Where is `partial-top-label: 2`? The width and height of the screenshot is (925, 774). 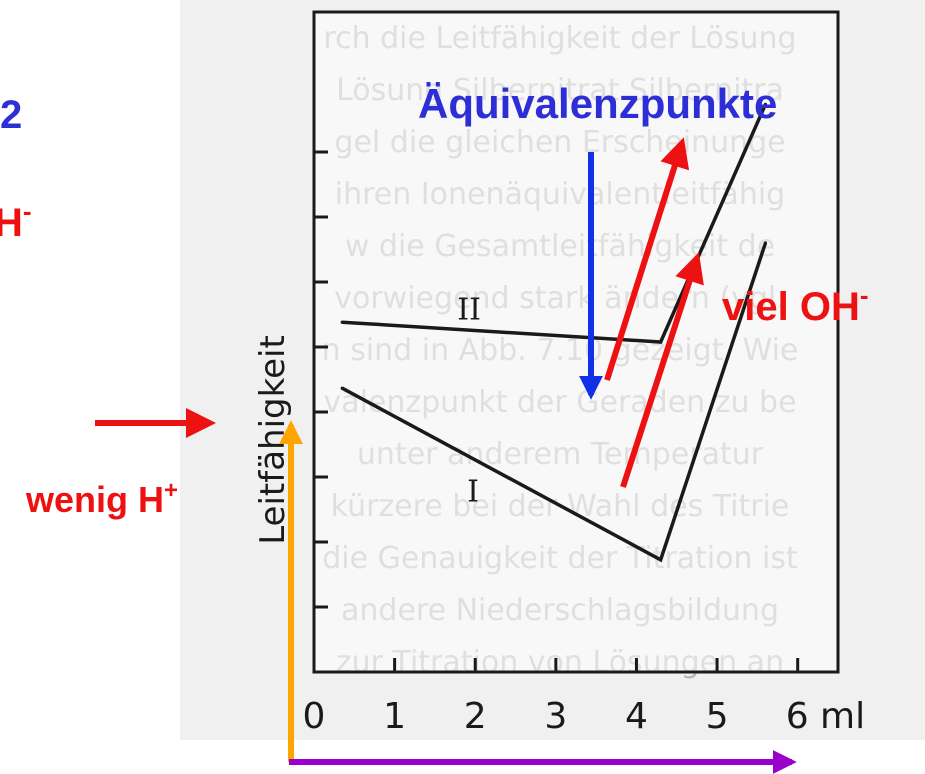 partial-top-label: 2 is located at coordinates (11, 115).